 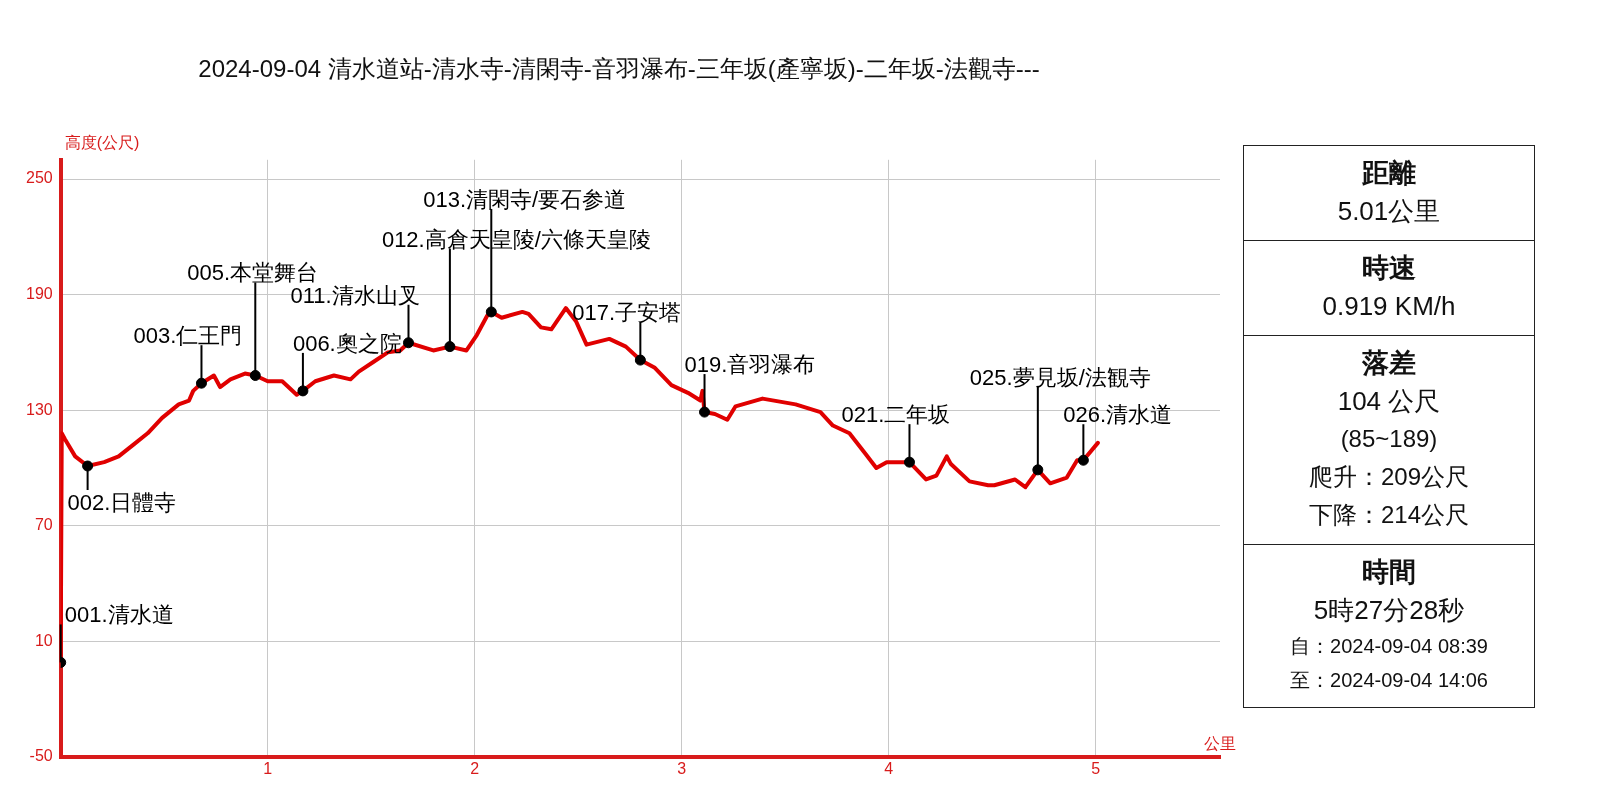 I want to click on x-tick-label: 1, so click(x=268, y=768).